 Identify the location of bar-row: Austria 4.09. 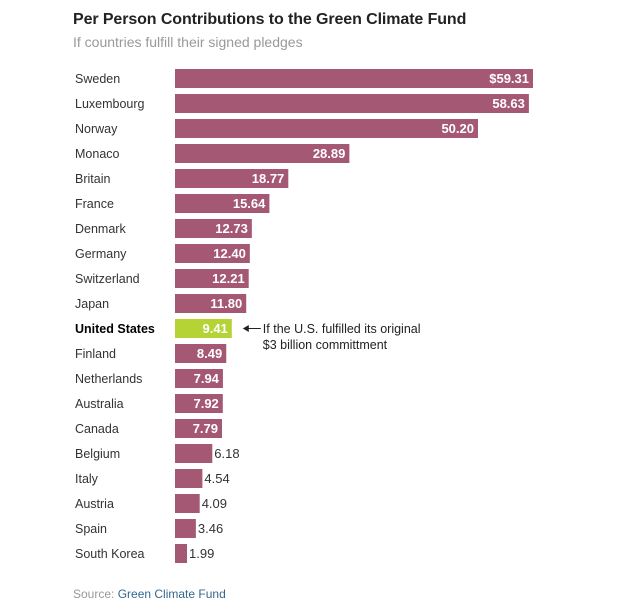
(151, 503).